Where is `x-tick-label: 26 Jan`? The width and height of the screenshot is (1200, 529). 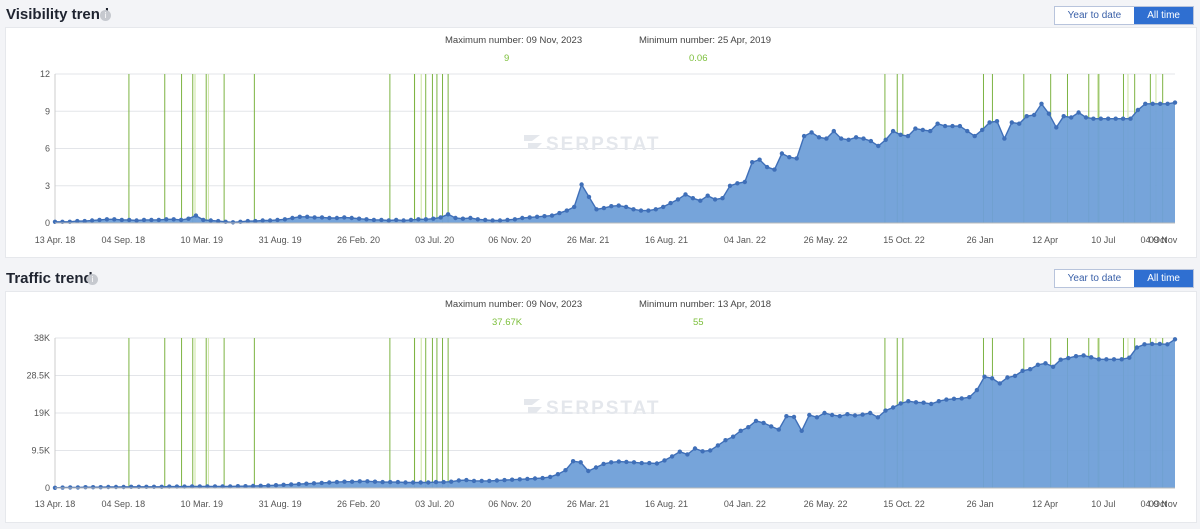 x-tick-label: 26 Jan is located at coordinates (980, 240).